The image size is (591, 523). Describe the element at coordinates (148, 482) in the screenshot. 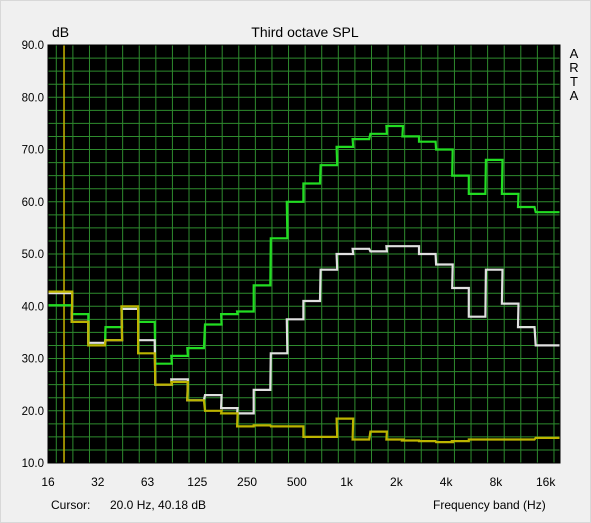

I see `x-tick-label: 63` at that location.